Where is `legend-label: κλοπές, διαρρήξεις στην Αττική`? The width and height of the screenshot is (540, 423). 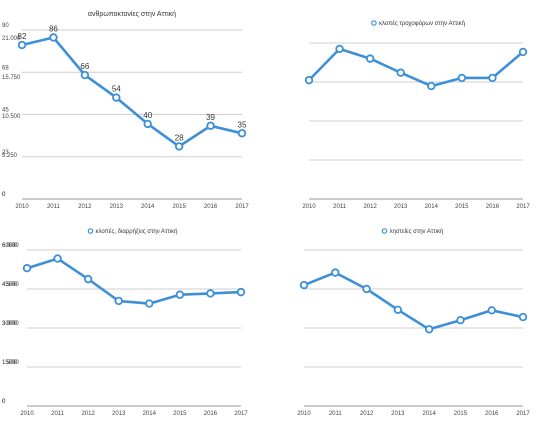
legend-label: κλοπές, διαρρήξεις στην Αττική is located at coordinates (137, 231).